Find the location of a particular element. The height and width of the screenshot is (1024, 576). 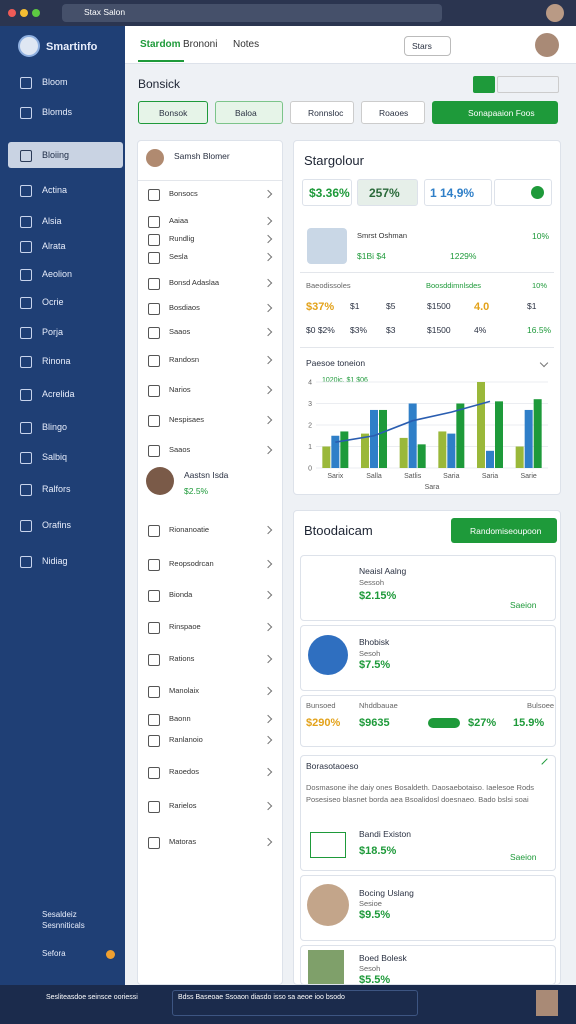

filter-label: Bonsok is located at coordinates (173, 113).